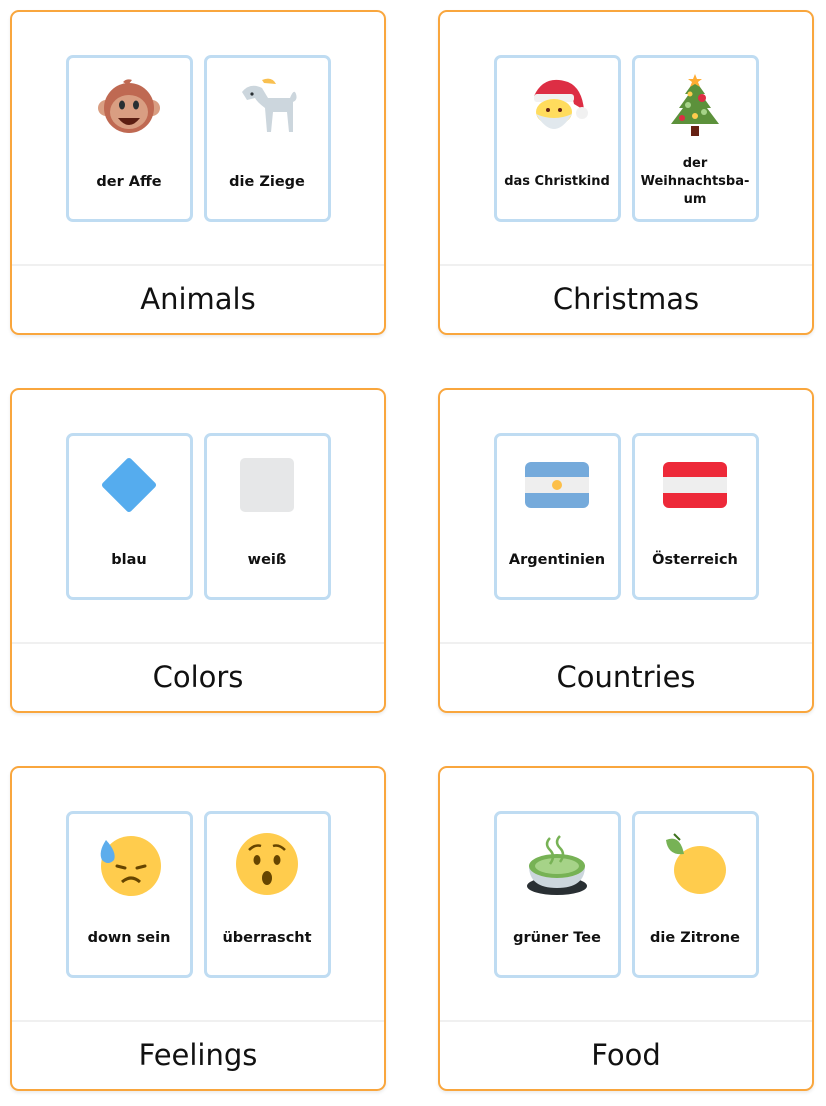 This screenshot has width=826, height=1106. Describe the element at coordinates (626, 894) in the screenshot. I see `preview-tiles: grüner Tee die Zitrone` at that location.